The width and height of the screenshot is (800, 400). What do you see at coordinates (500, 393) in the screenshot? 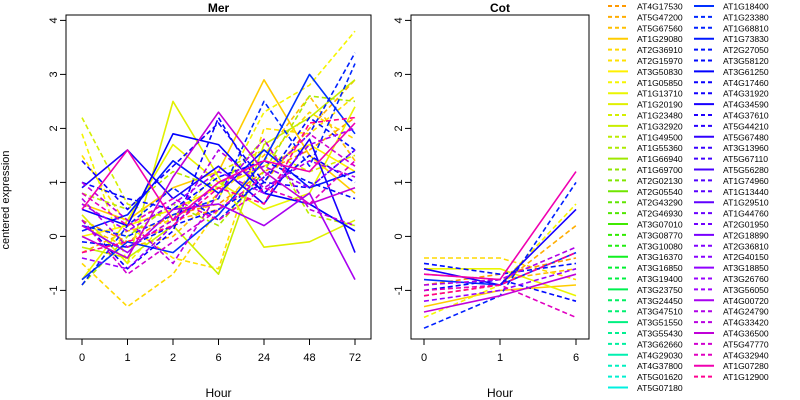
I see `x-axis-label-cot: Hour` at bounding box center [500, 393].